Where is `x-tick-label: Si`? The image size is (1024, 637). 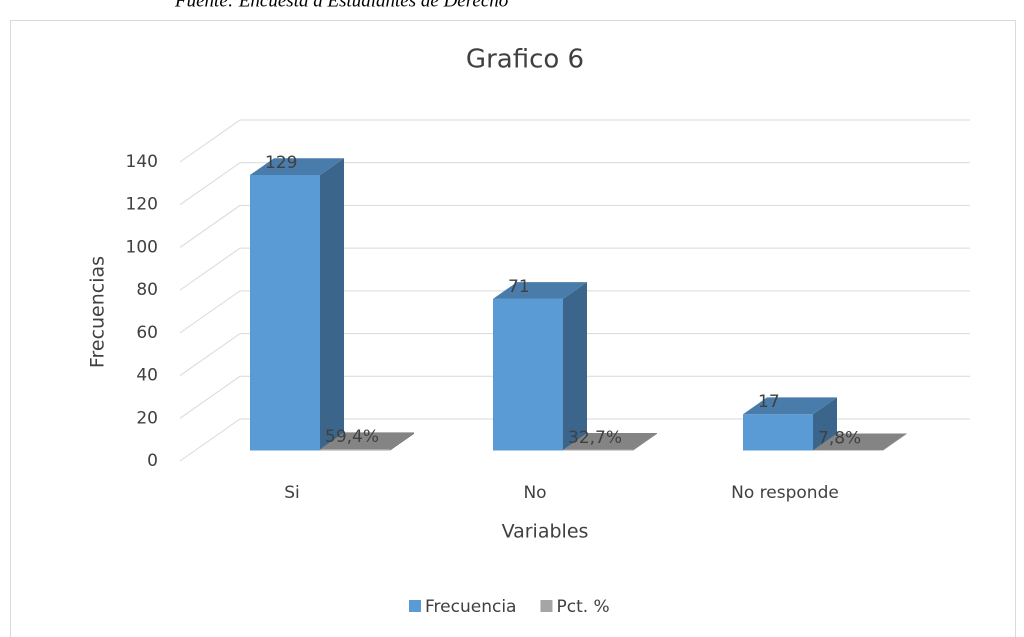 x-tick-label: Si is located at coordinates (292, 493).